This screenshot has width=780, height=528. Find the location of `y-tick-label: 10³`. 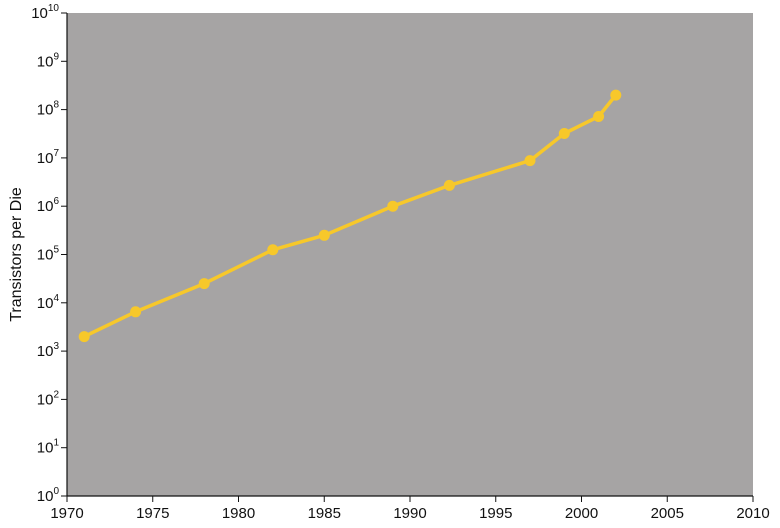

y-tick-label: 10³ is located at coordinates (48, 350).